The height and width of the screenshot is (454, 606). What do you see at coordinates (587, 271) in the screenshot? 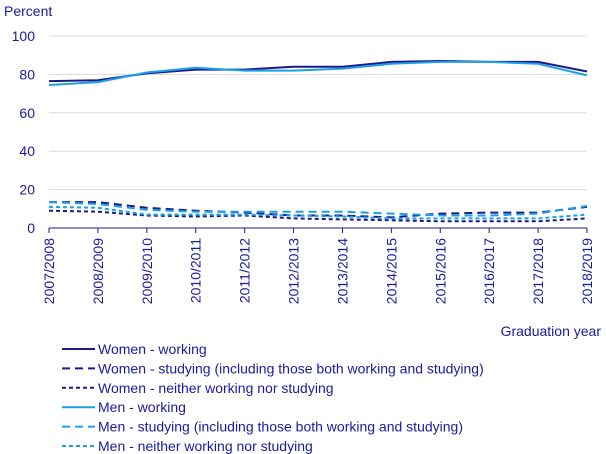
I see `x-tick-label: 2018/2019` at bounding box center [587, 271].